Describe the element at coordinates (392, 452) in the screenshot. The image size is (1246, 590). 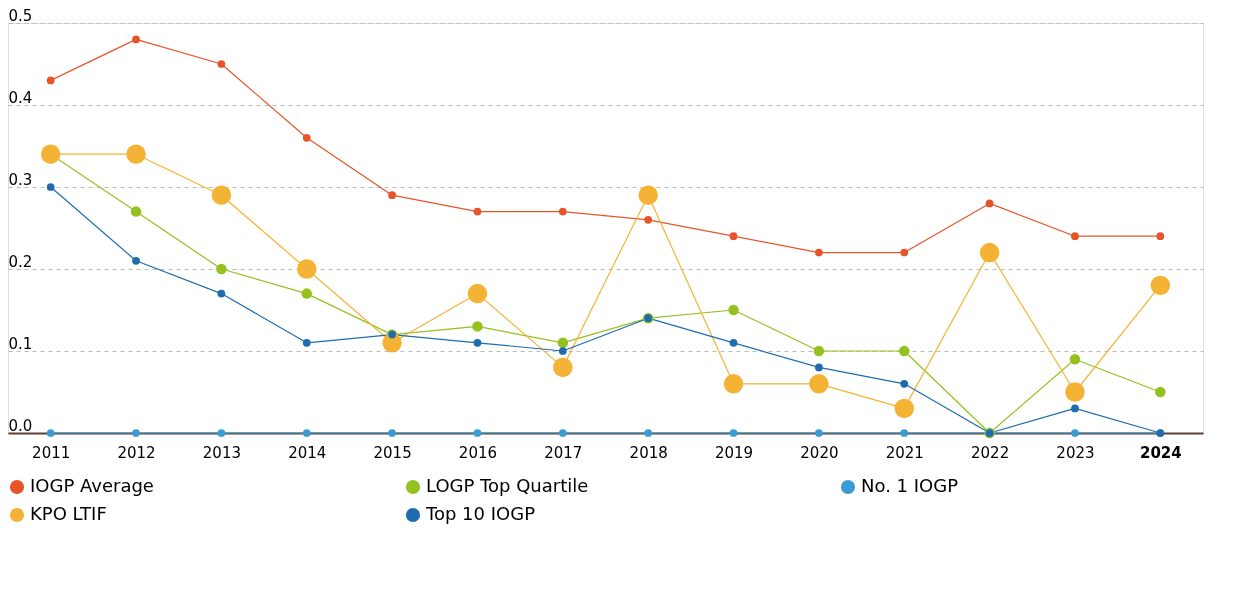
I see `x-tick-label: 2015` at that location.